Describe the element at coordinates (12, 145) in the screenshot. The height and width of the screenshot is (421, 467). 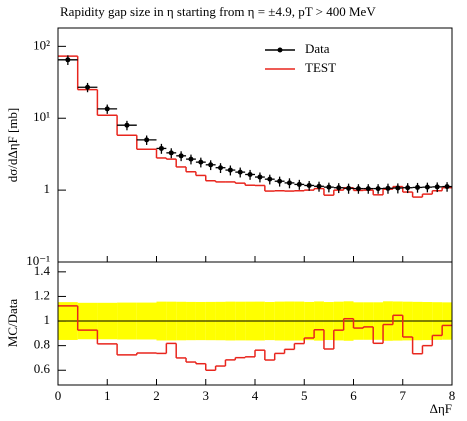
I see `y-axis-label: dσ/dΔηF [mb]` at that location.